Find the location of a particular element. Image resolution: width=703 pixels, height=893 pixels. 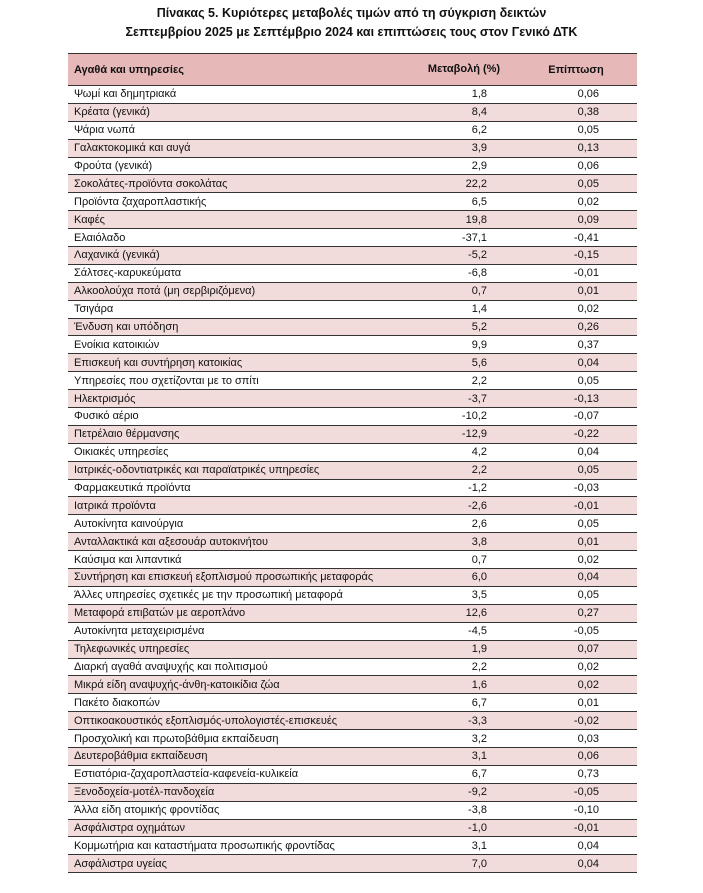

cell-item-name: Κρέατα (γενικά) is located at coordinates (240, 112).